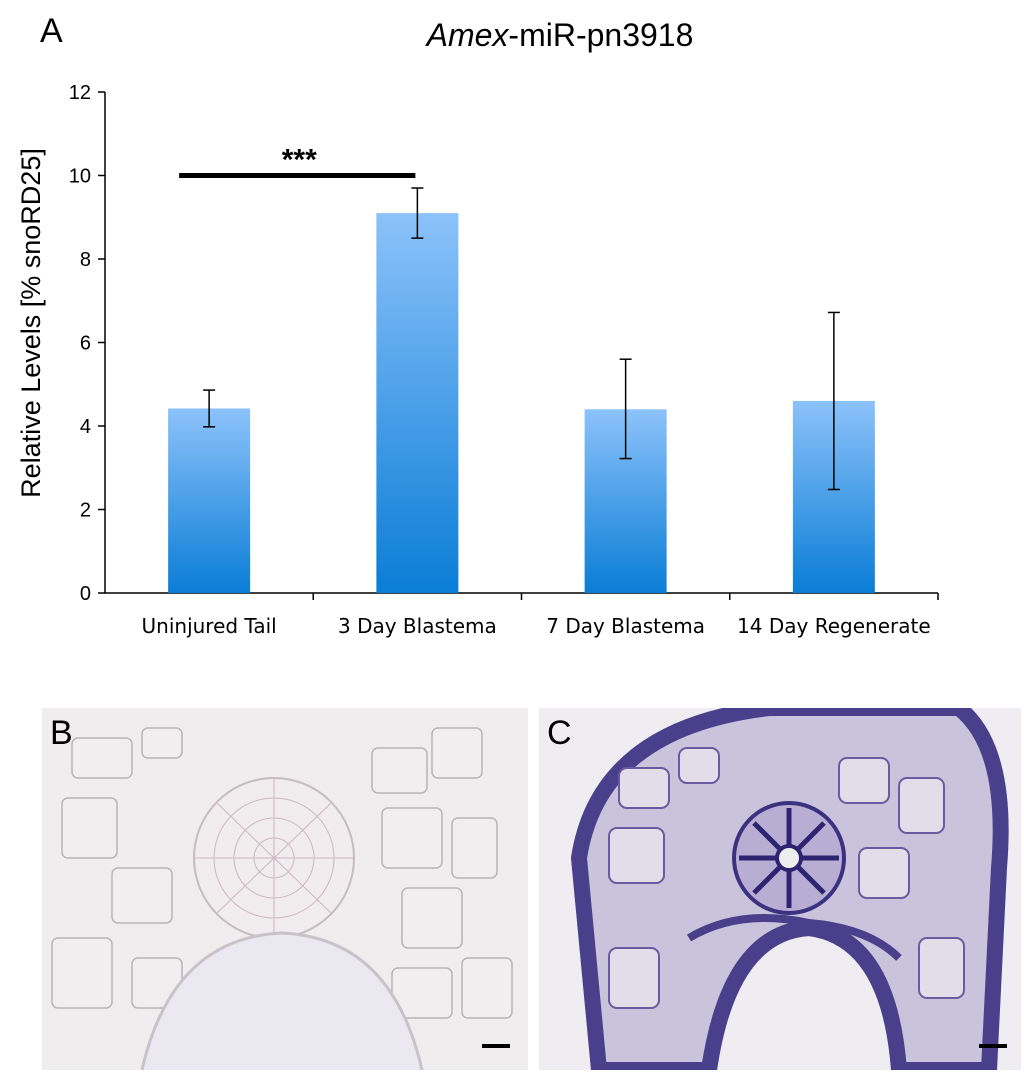 This screenshot has height=1078, width=1024. Describe the element at coordinates (600, 35) in the screenshot. I see `chart-title-rest: -miR-pn3918` at that location.